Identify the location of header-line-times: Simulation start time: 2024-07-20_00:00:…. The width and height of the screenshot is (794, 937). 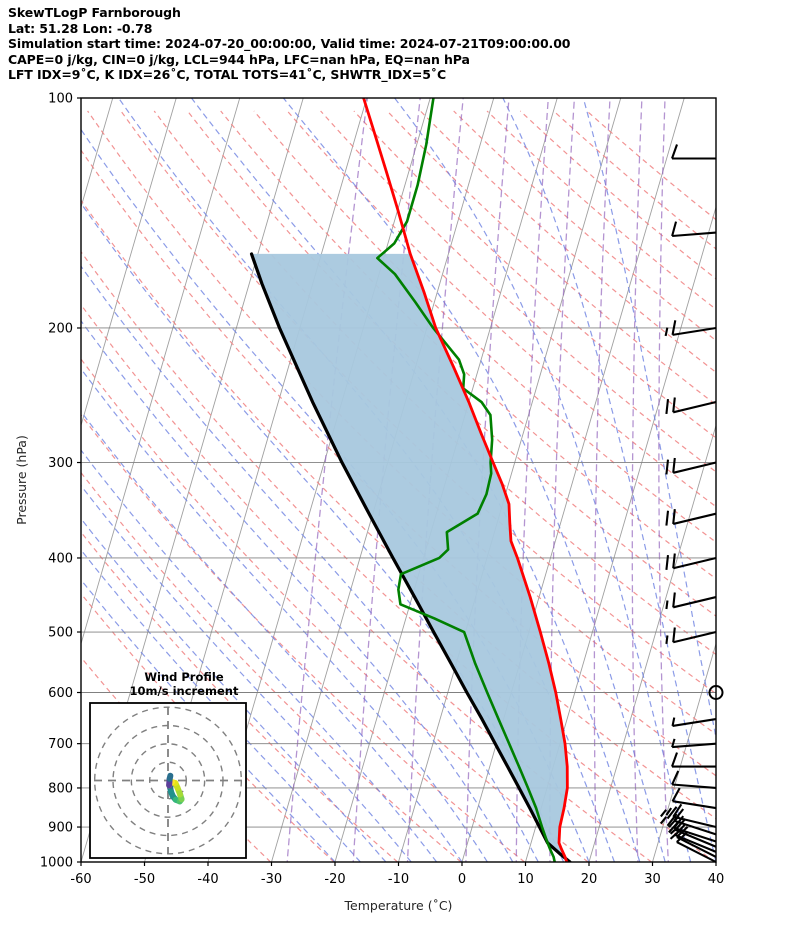
(289, 44).